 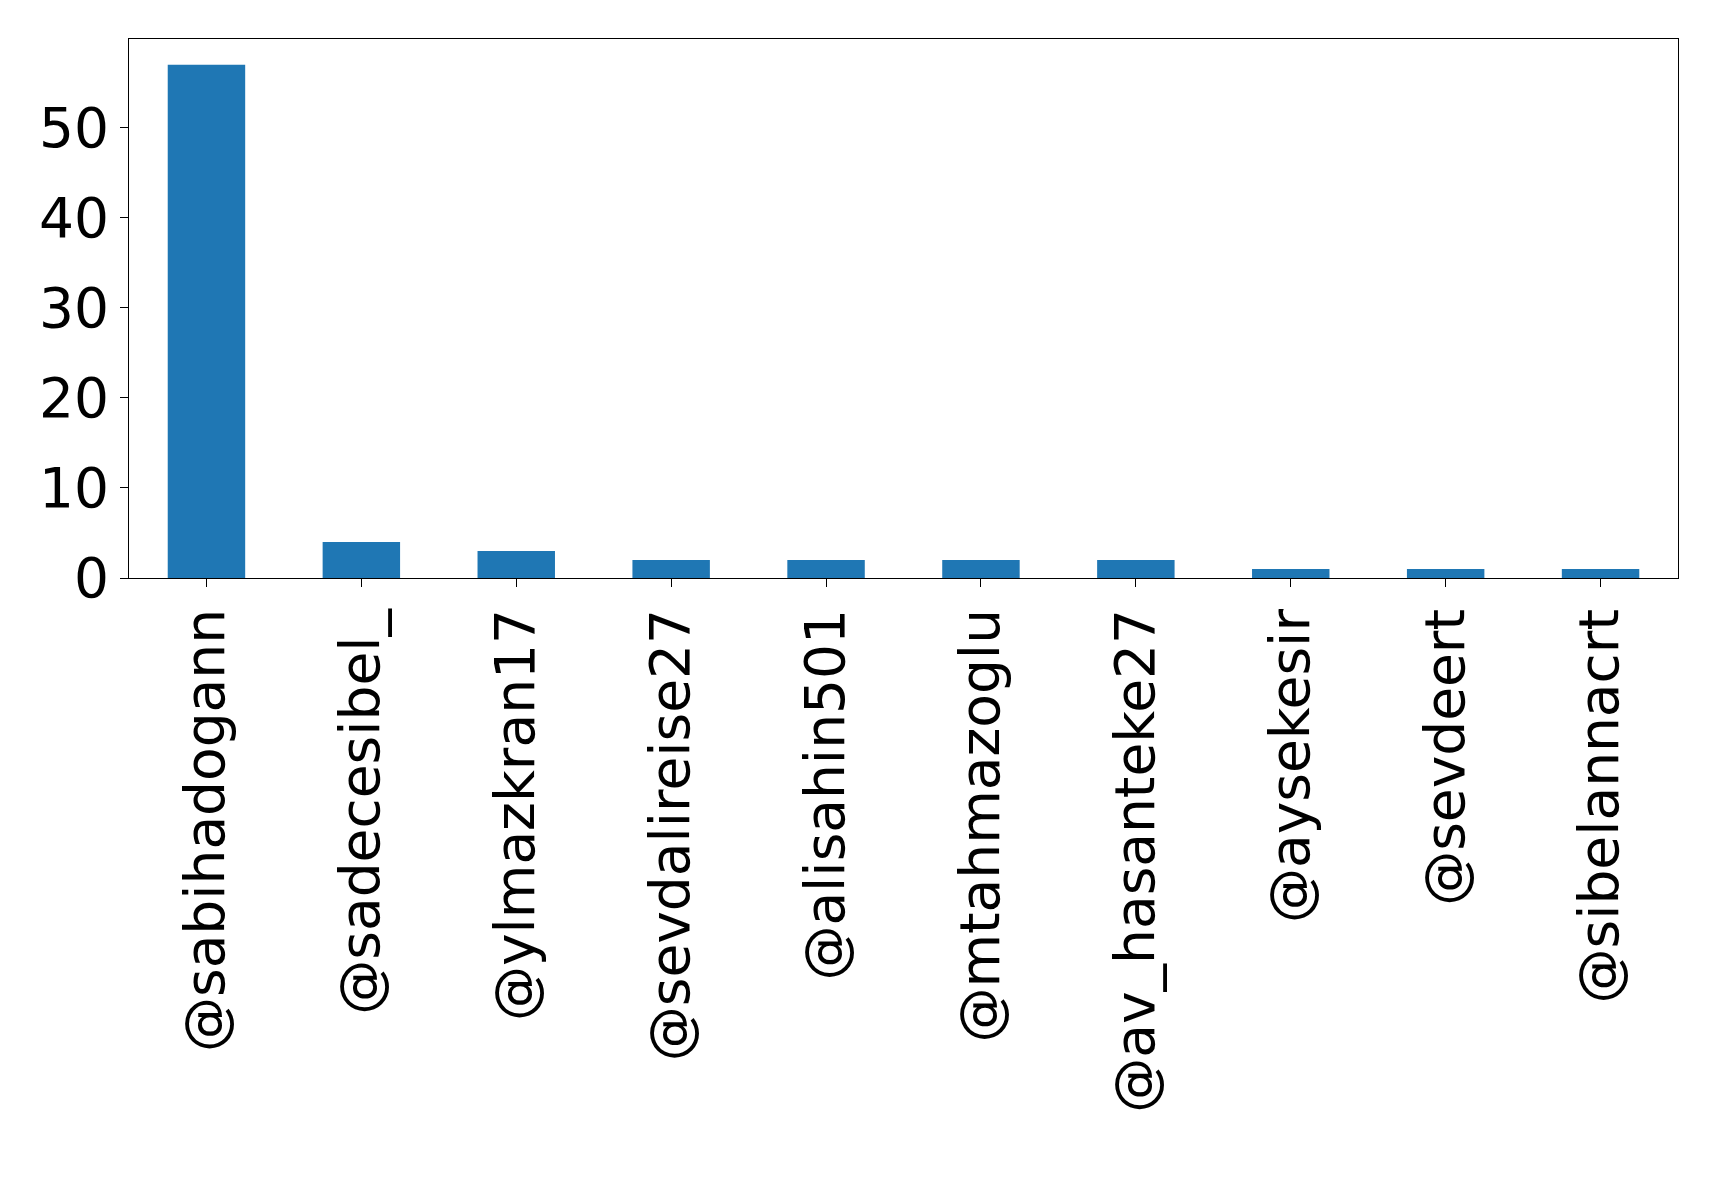 What do you see at coordinates (74, 398) in the screenshot?
I see `y-tick-label: 20` at bounding box center [74, 398].